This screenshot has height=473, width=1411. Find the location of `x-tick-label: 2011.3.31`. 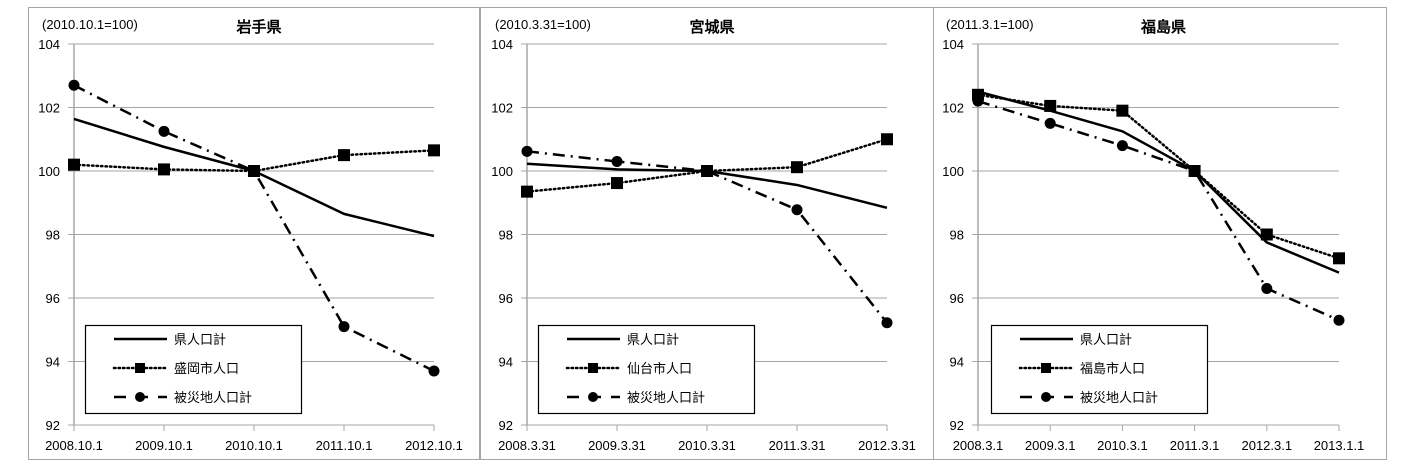

x-tick-label: 2011.3.31 is located at coordinates (797, 445).